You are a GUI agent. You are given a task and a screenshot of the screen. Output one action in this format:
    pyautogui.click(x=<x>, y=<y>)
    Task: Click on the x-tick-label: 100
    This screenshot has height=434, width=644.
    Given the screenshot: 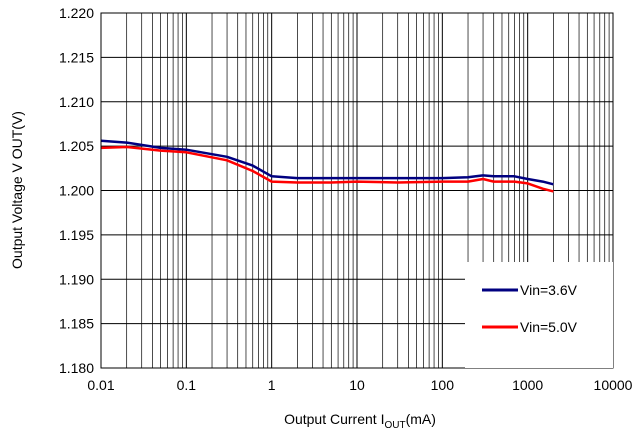 What is the action you would take?
    pyautogui.click(x=443, y=385)
    